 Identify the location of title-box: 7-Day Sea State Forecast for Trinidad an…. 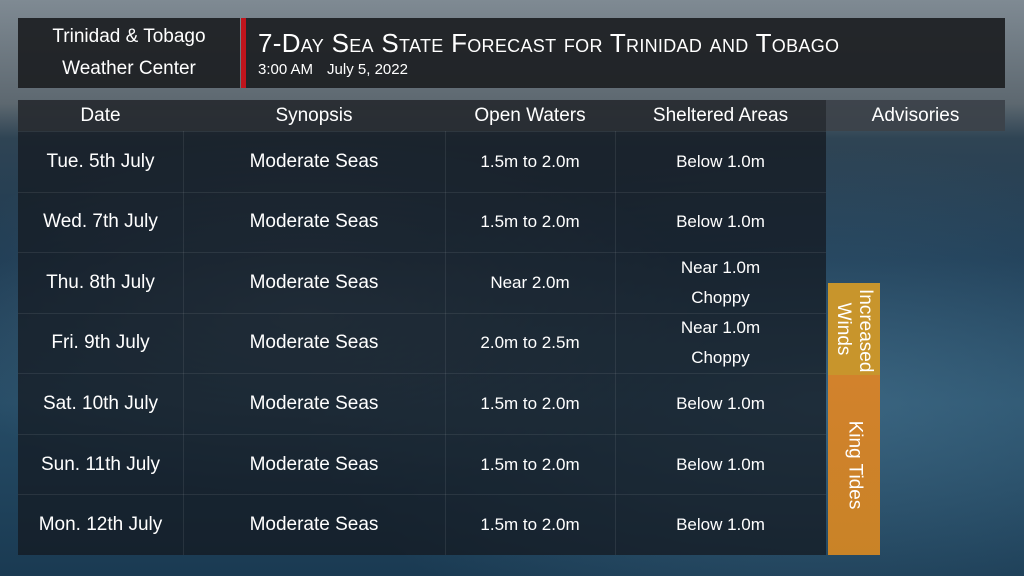
(625, 53).